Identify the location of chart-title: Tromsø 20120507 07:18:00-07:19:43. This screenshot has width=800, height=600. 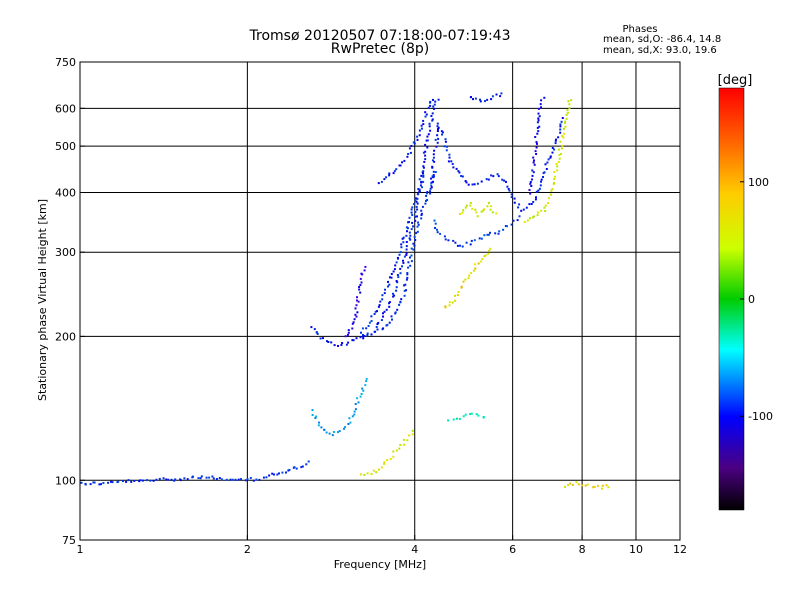
(380, 36).